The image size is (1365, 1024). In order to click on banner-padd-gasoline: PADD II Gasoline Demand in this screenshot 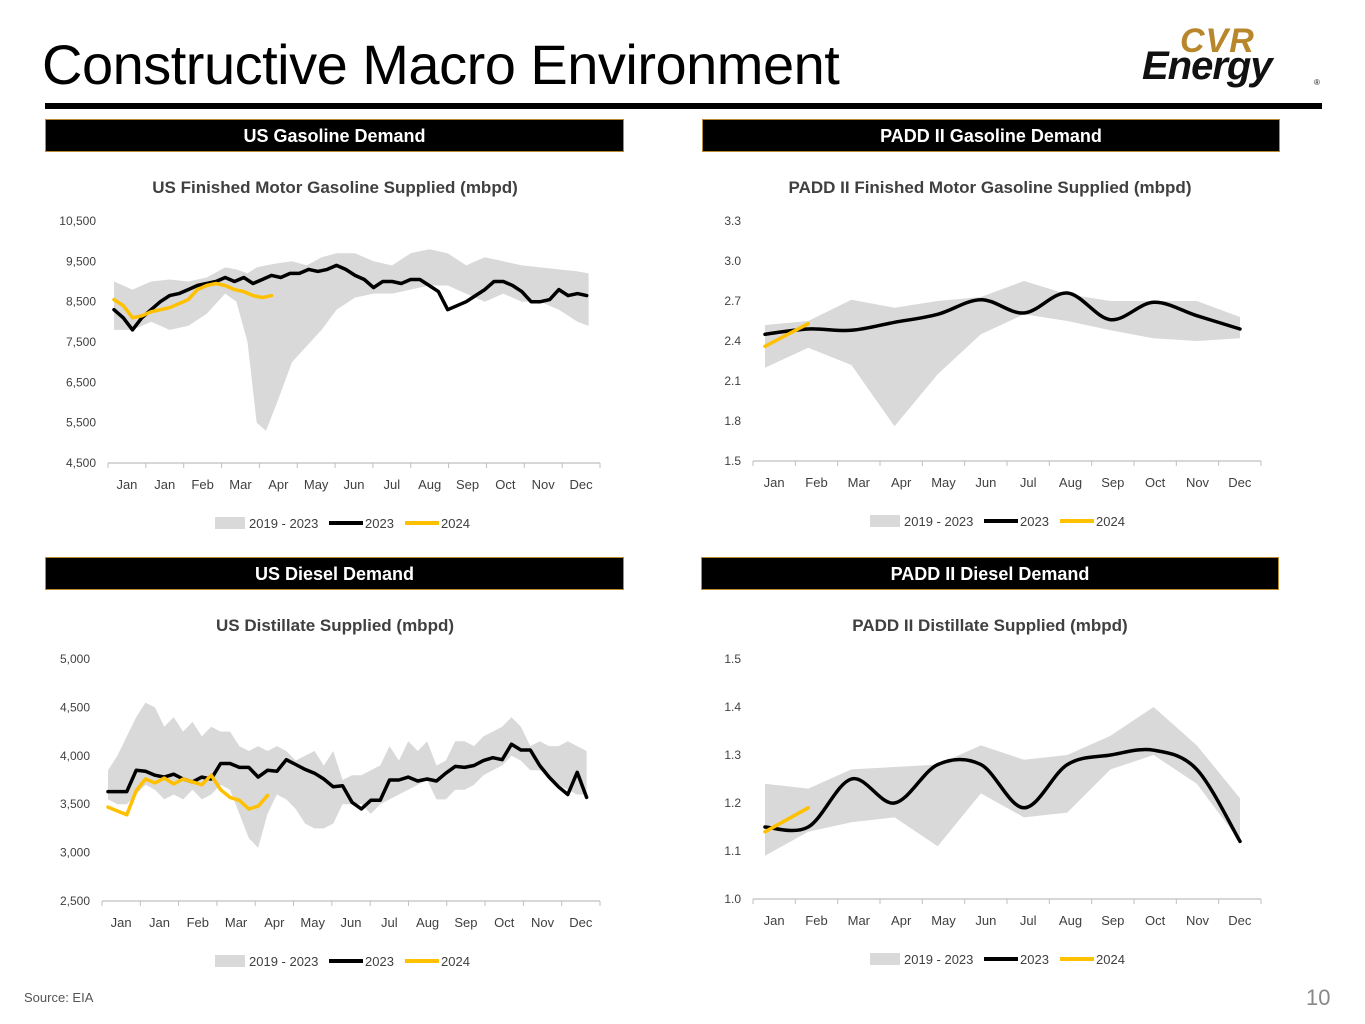, I will do `click(991, 135)`.